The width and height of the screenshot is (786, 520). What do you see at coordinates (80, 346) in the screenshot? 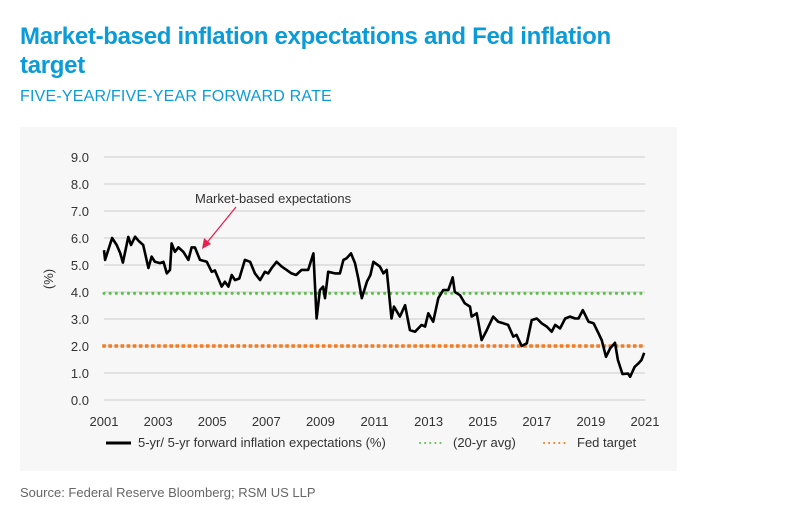
I see `y-tick-label: 2.0` at bounding box center [80, 346].